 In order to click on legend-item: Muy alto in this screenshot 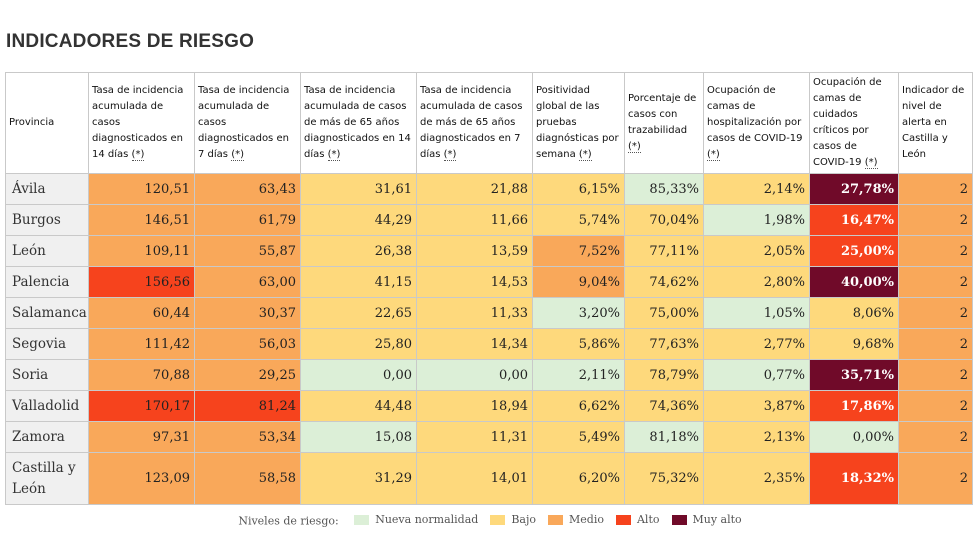, I will do `click(706, 519)`.